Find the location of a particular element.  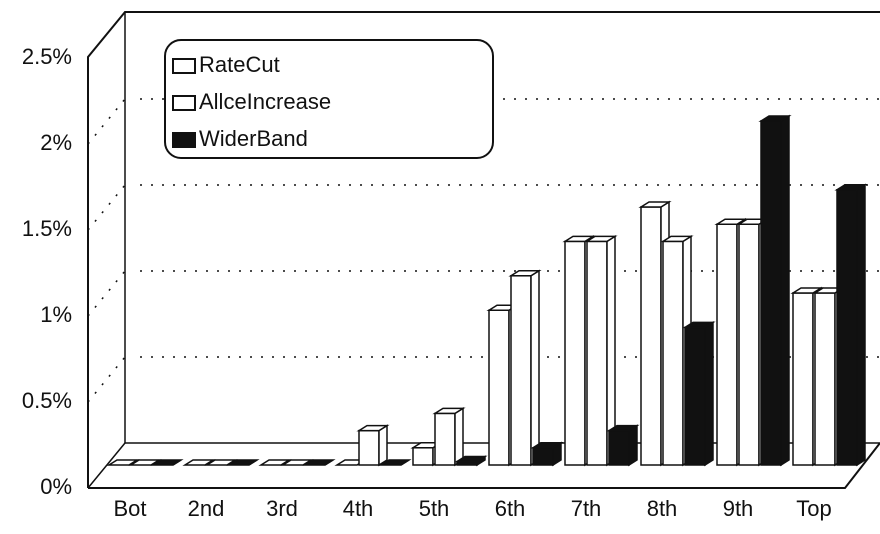

x-tick-label: Bot is located at coordinates (129, 508).